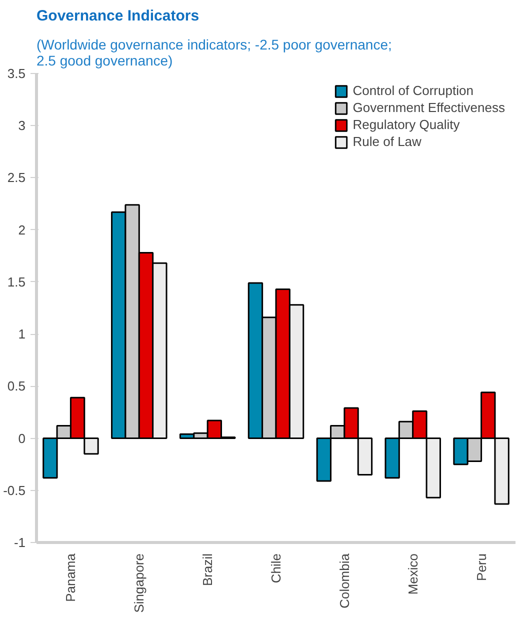 This screenshot has width=524, height=620. What do you see at coordinates (344, 580) in the screenshot?
I see `x-tick-label: Colombia` at bounding box center [344, 580].